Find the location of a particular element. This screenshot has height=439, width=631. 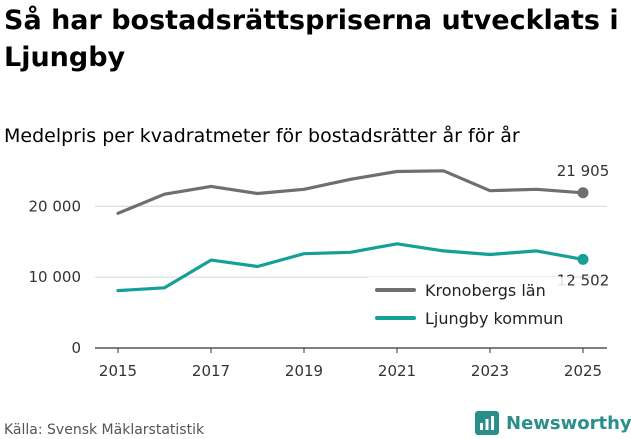

y-axis-ticks: 0 10 000 20 000 is located at coordinates (55, 277).